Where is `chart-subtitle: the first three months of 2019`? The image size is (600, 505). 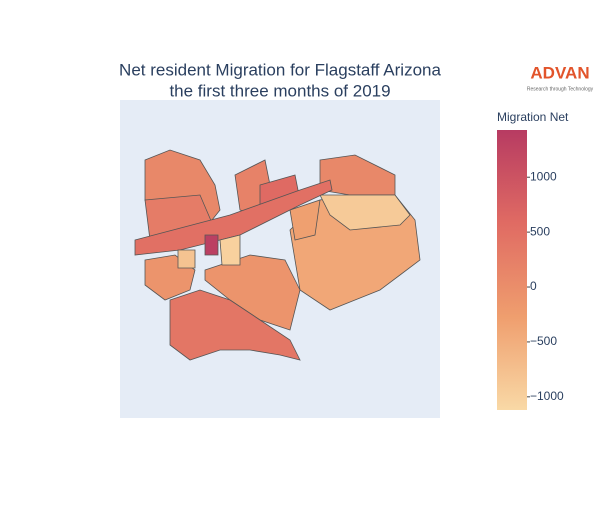 chart-subtitle: the first three months of 2019 is located at coordinates (279, 90).